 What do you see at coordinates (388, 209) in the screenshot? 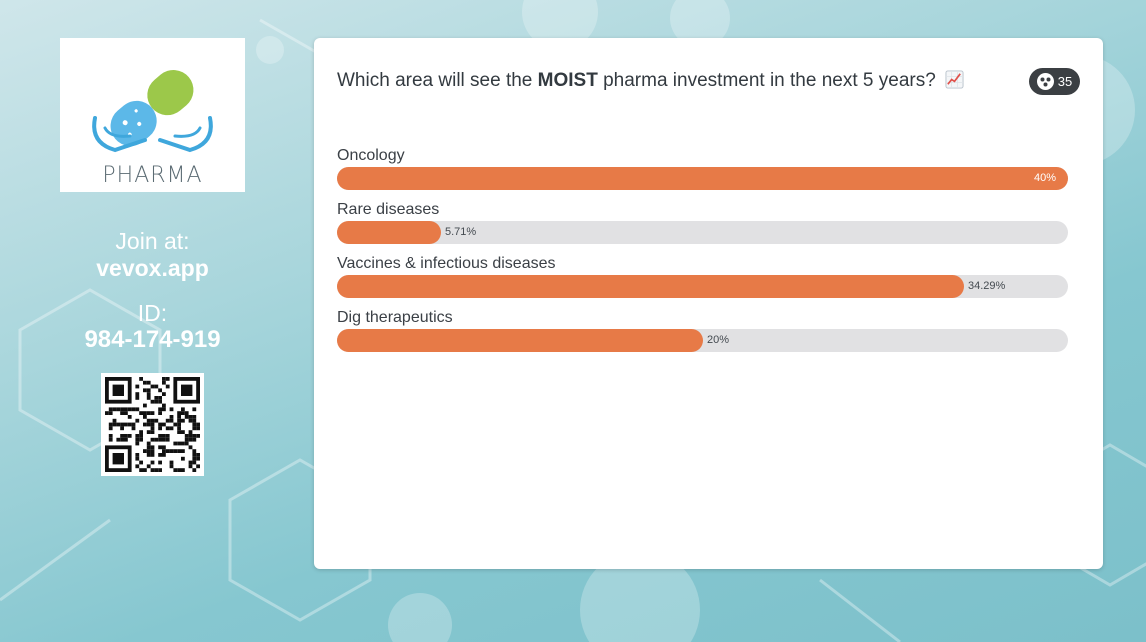
I see `option-label: Rare diseases` at bounding box center [388, 209].